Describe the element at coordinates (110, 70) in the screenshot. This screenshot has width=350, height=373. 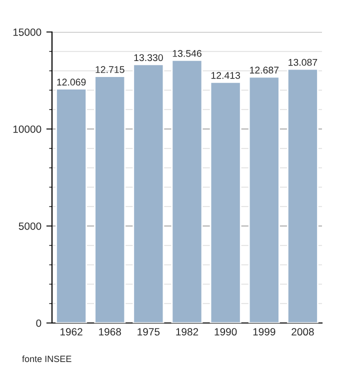
I see `data-label: 12.715` at that location.